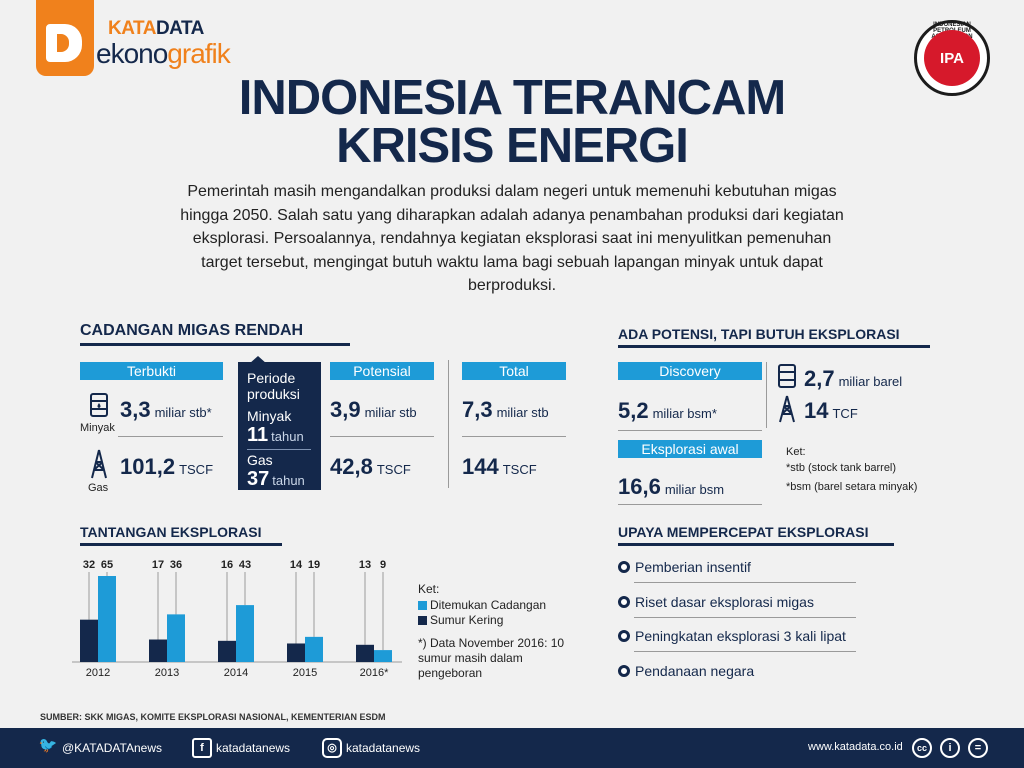  I want to click on bar-value-label: 43, so click(245, 565).